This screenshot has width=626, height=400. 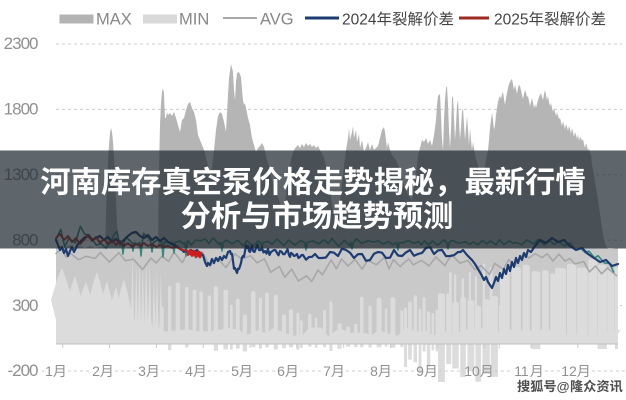 I want to click on svg-text: 3, so click(x=142, y=371).